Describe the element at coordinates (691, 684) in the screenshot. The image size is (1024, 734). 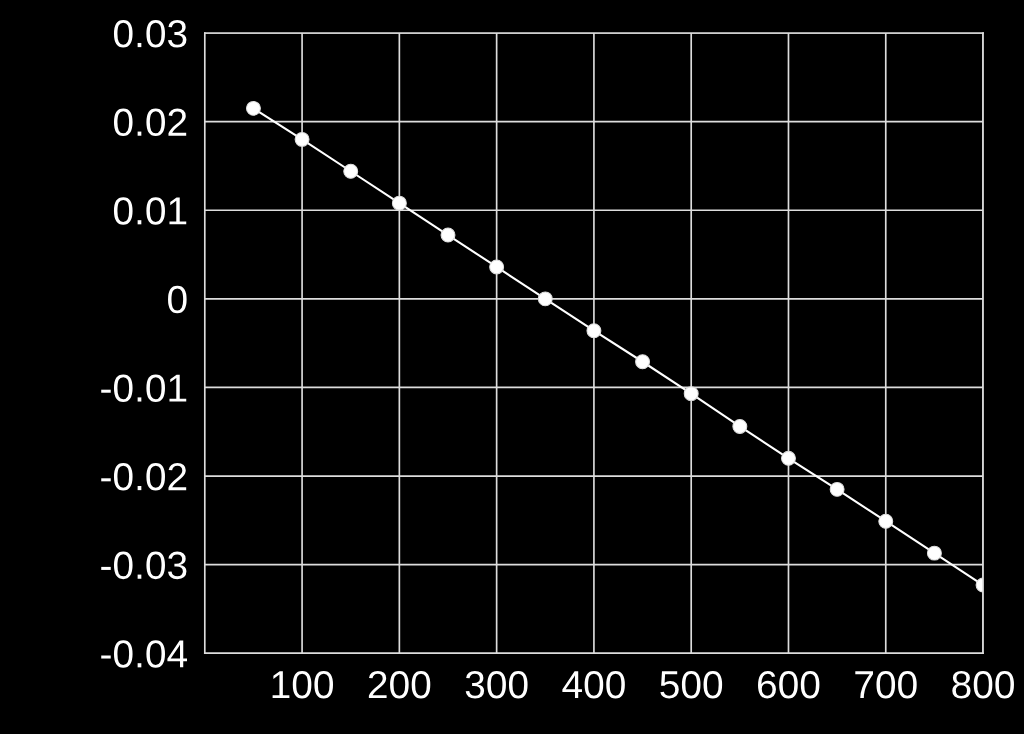
I see `x-tick-label: 500` at that location.